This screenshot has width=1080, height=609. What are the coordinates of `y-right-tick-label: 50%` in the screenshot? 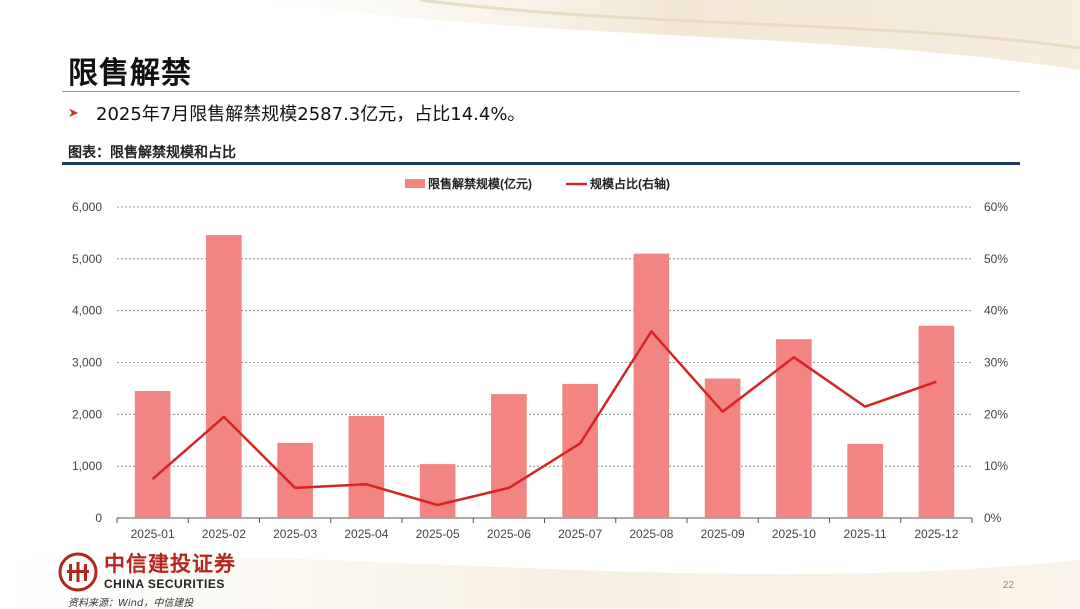 It's located at (996, 259).